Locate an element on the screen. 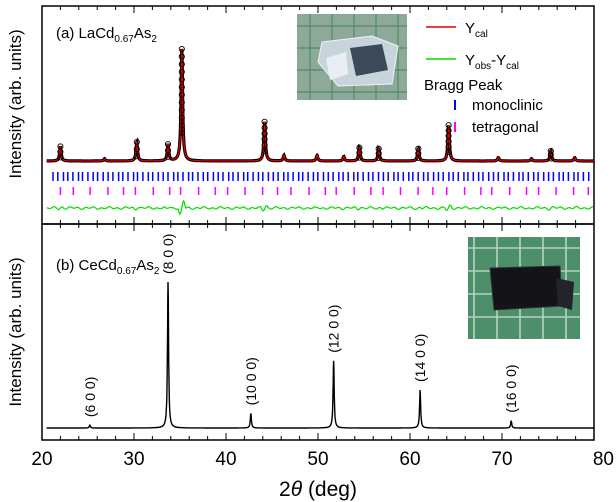 The width and height of the screenshot is (616, 502). difference-line is located at coordinates (320, 207).